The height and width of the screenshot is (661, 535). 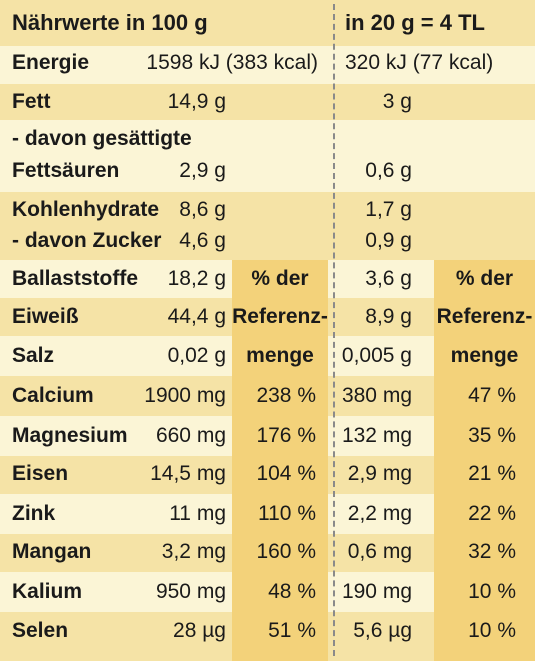 I want to click on energy-value-100: 1598 kJ (383 kcal), so click(x=232, y=62).